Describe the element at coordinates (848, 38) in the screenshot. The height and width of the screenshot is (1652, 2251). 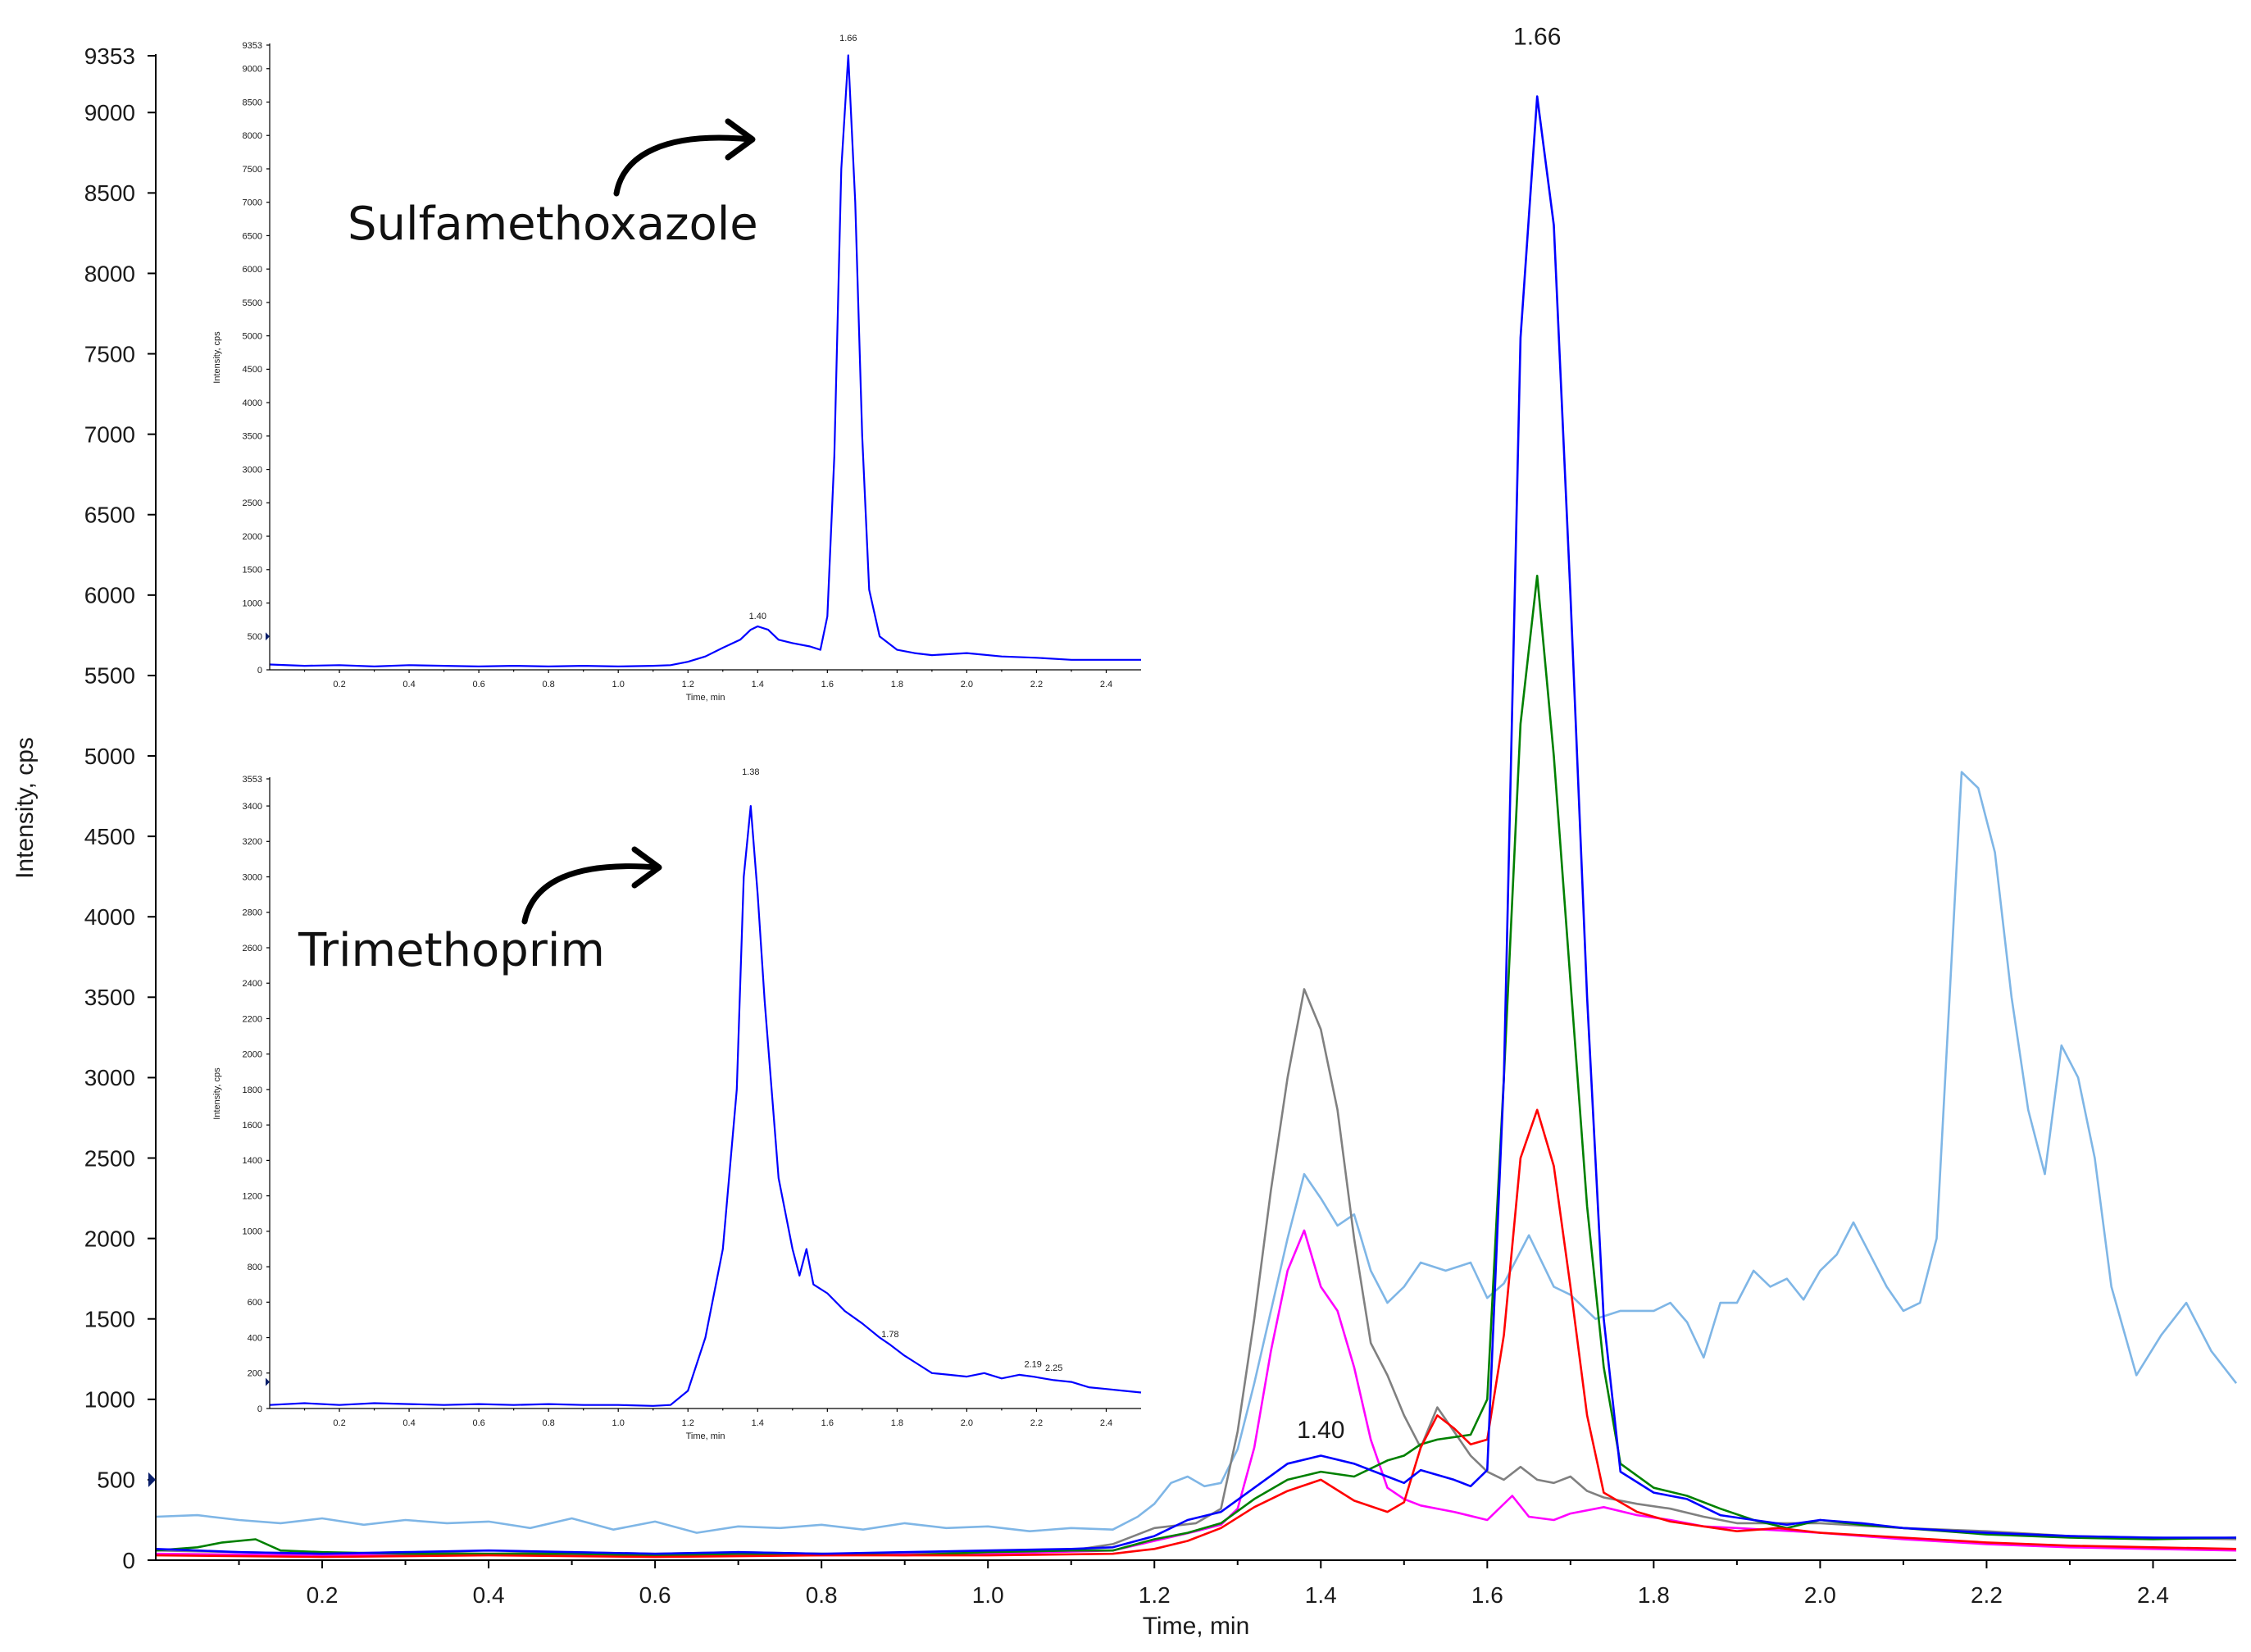
I see `inset-sulfamethoxazole-peak-label: 1.66` at that location.